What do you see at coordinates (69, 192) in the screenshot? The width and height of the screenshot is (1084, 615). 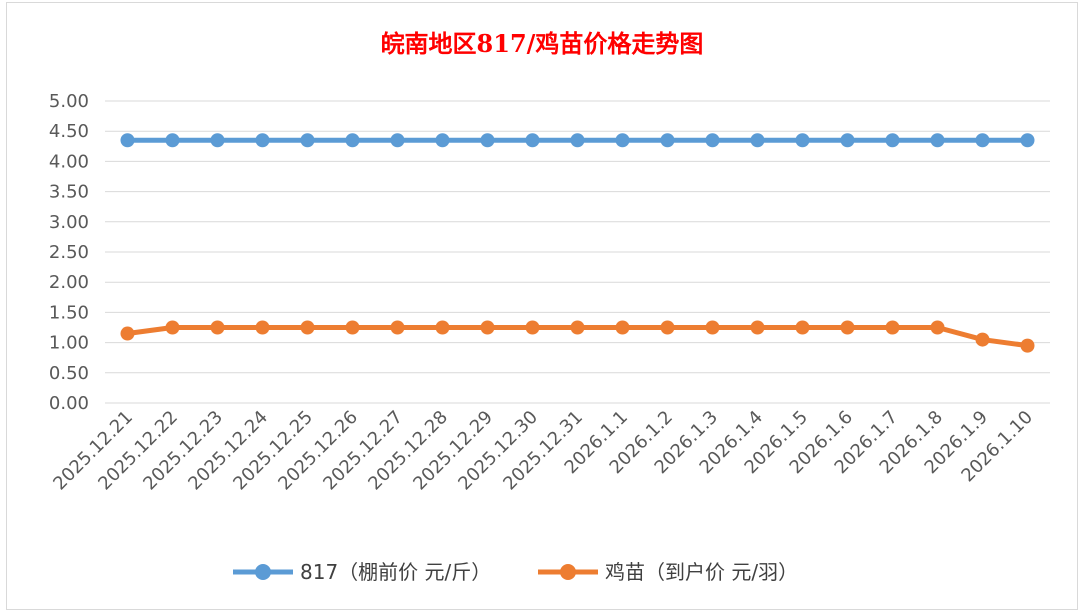 I see `y-tick-label: 3.50` at bounding box center [69, 192].